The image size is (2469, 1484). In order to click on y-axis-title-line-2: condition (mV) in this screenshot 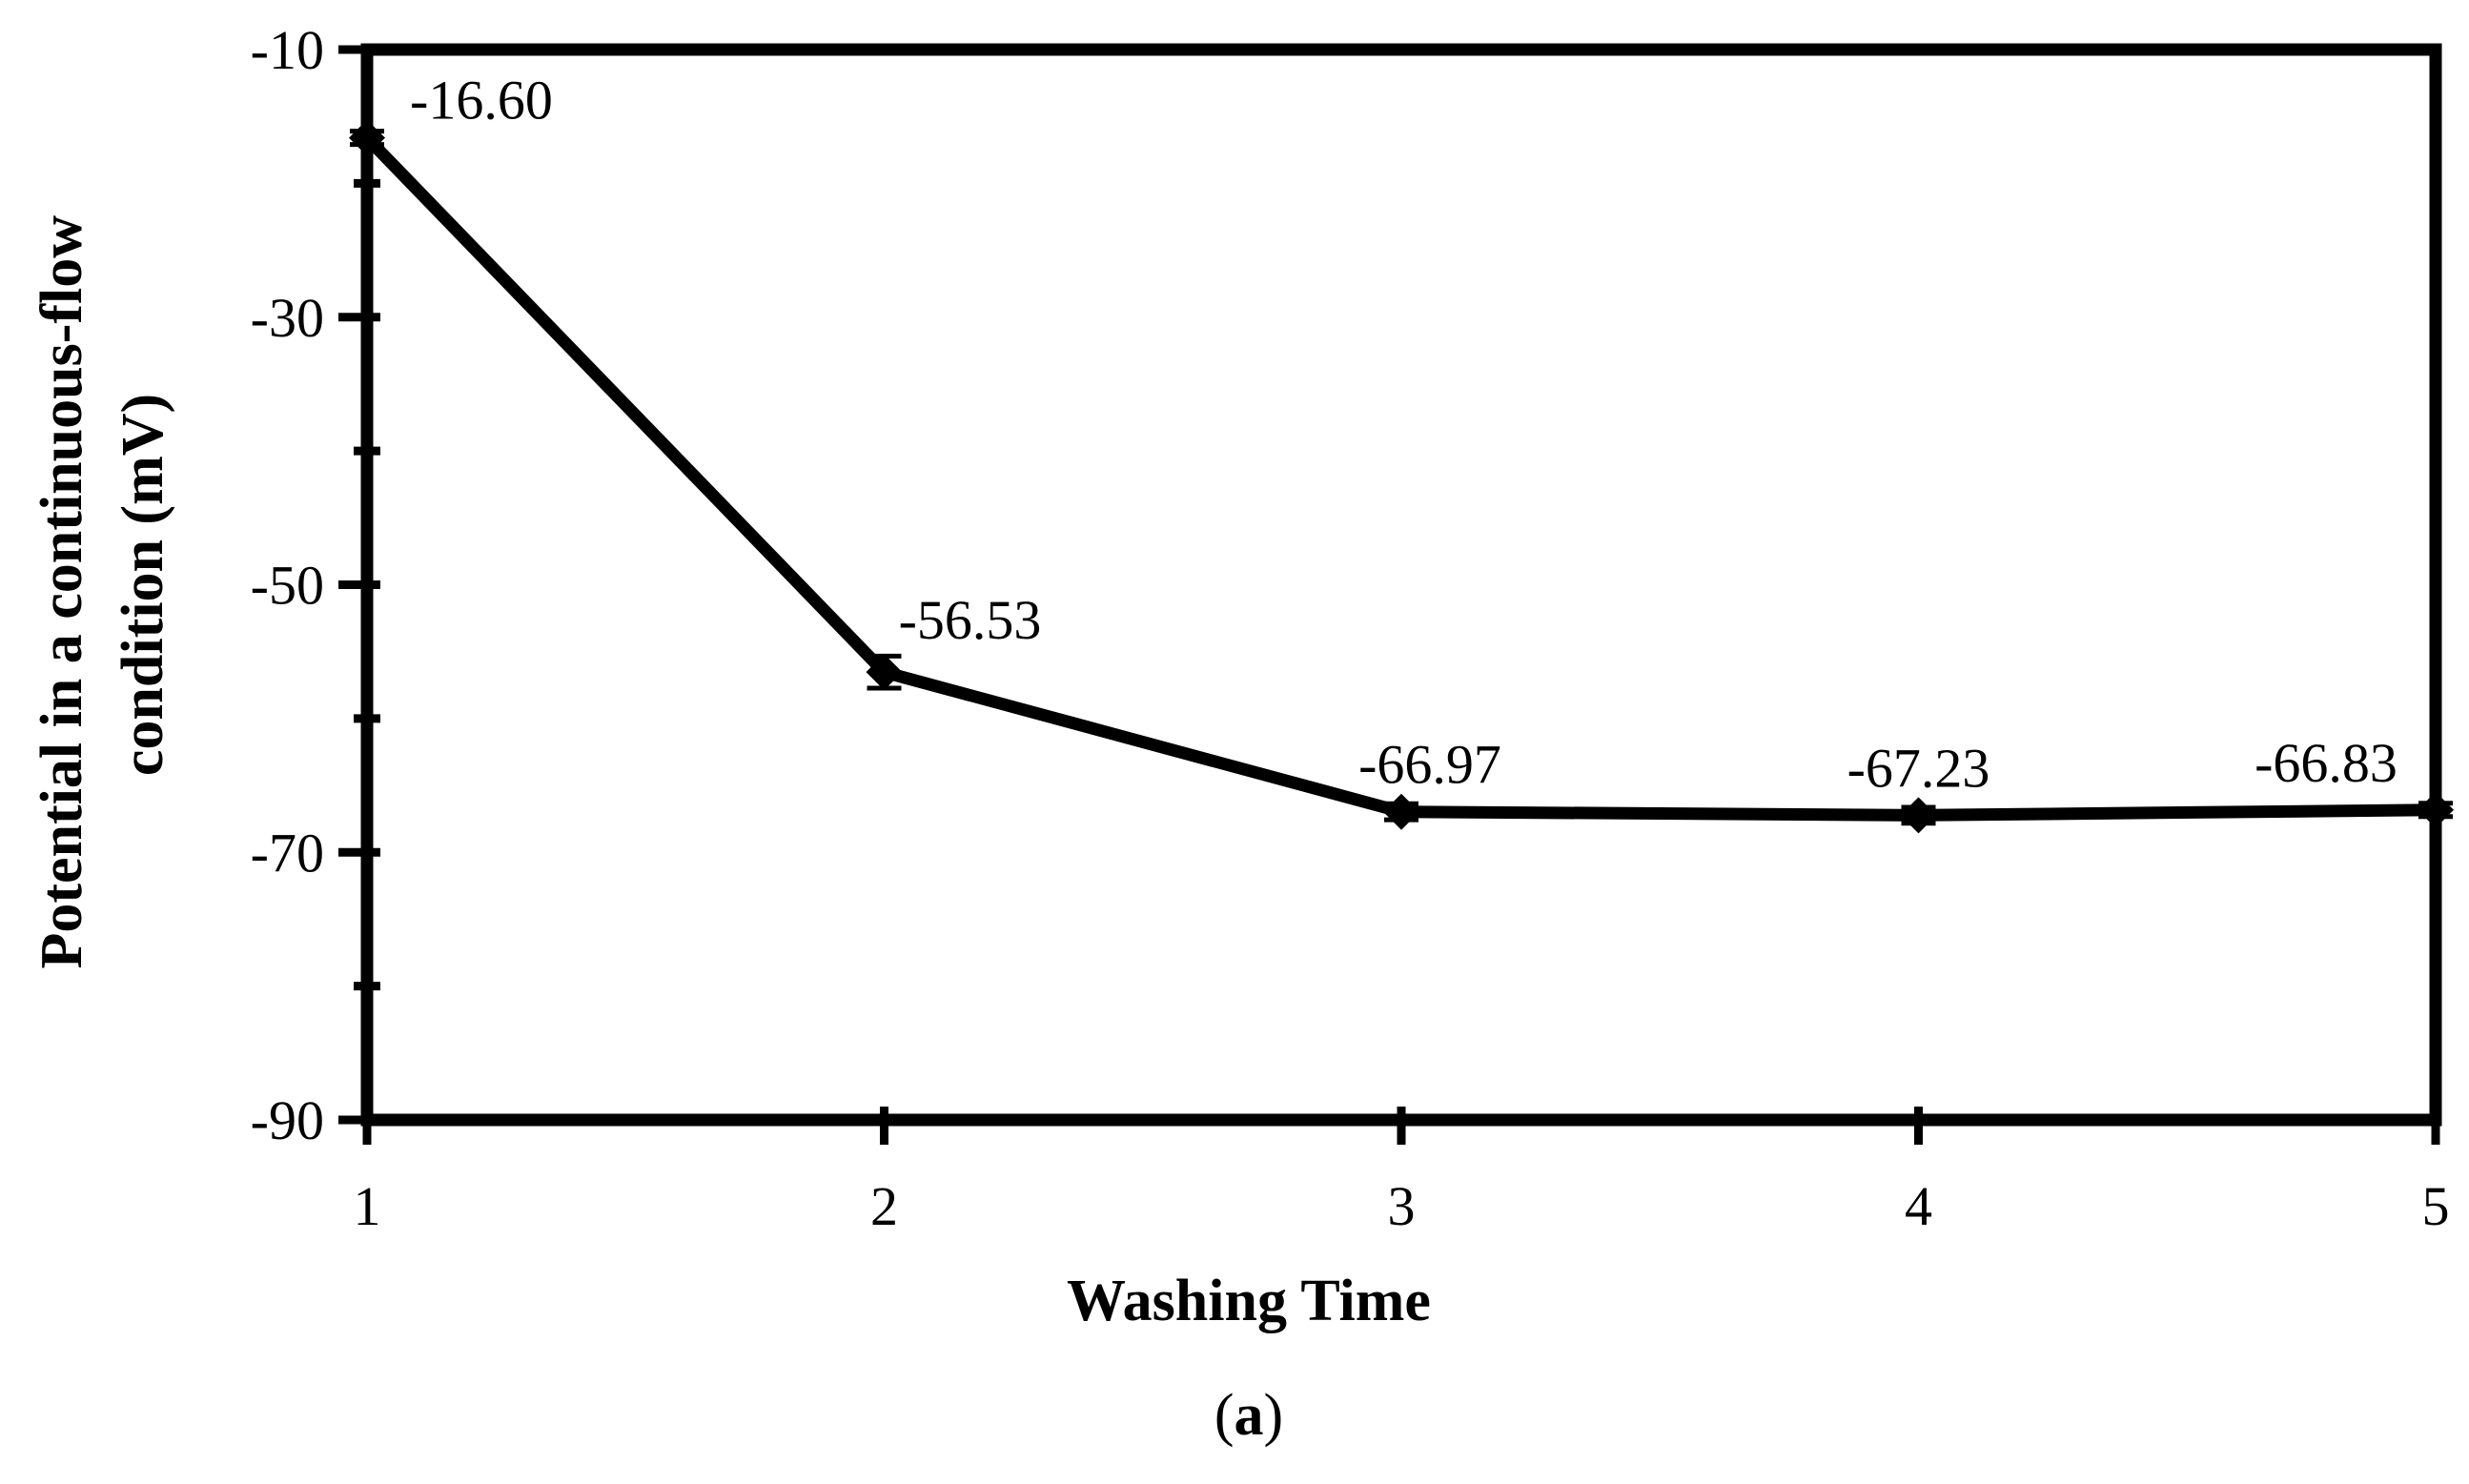, I will do `click(143, 585)`.